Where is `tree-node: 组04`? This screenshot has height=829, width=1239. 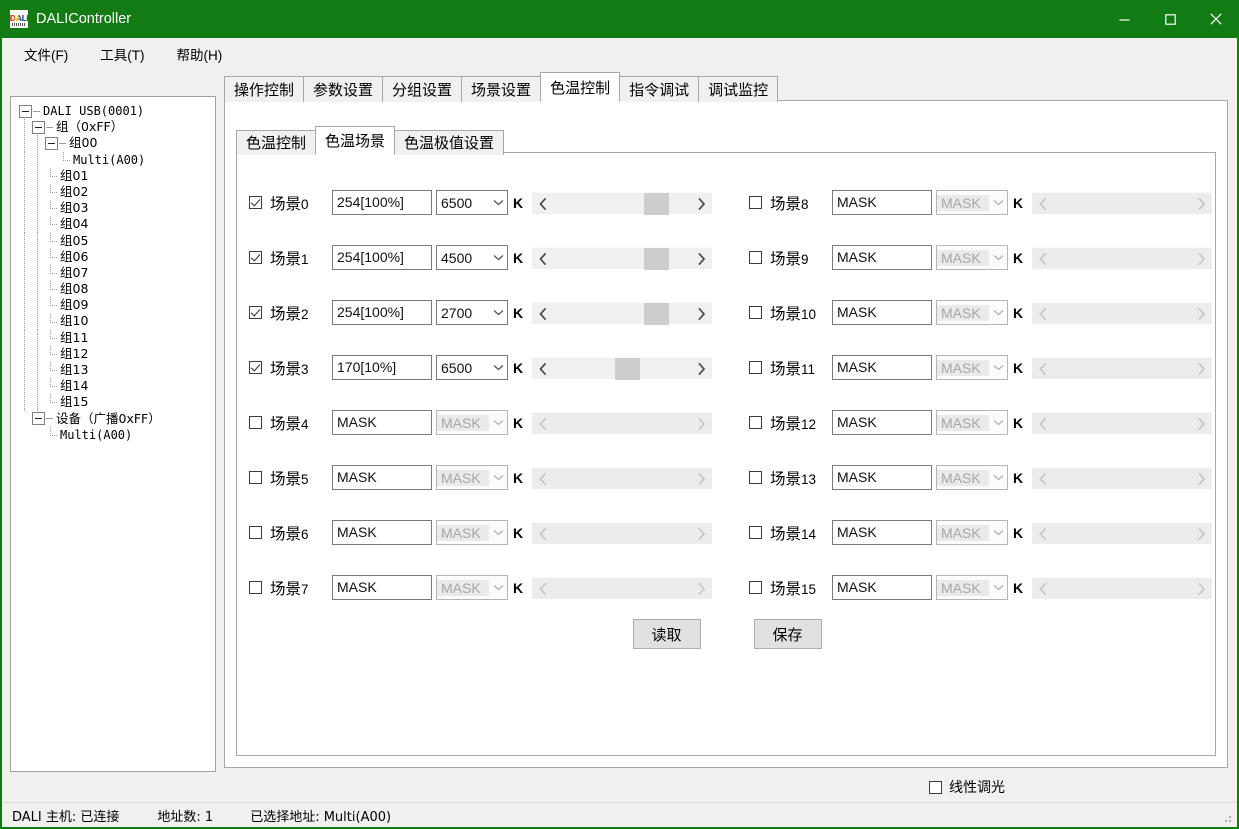 tree-node: 组04 is located at coordinates (117, 224).